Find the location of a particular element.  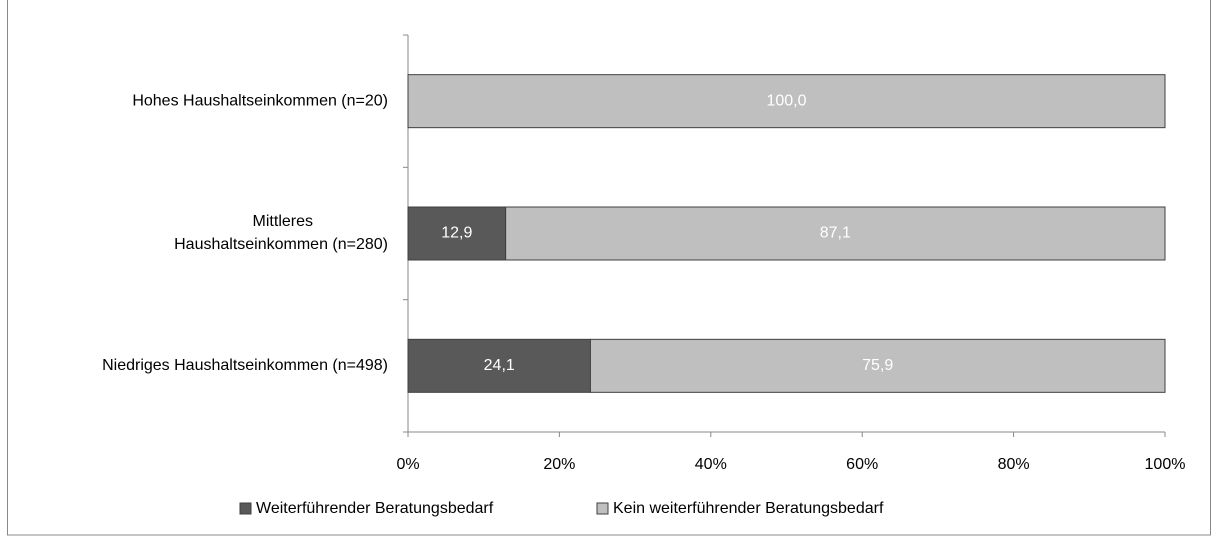

x-tick-label: 0% is located at coordinates (407, 464).